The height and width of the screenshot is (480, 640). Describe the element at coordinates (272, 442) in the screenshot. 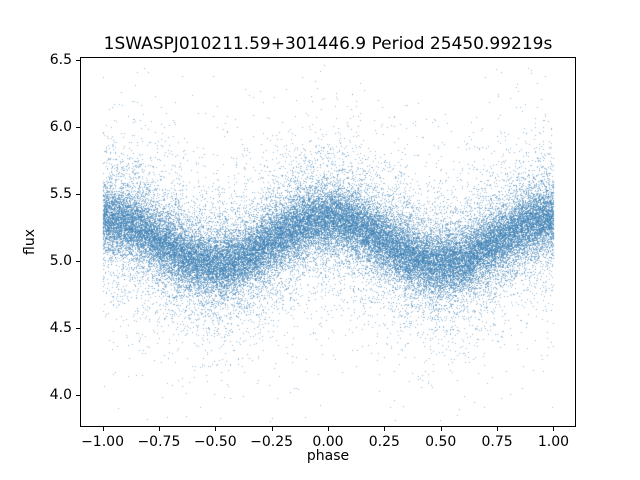

I see `x-tick-label: −0.25` at that location.